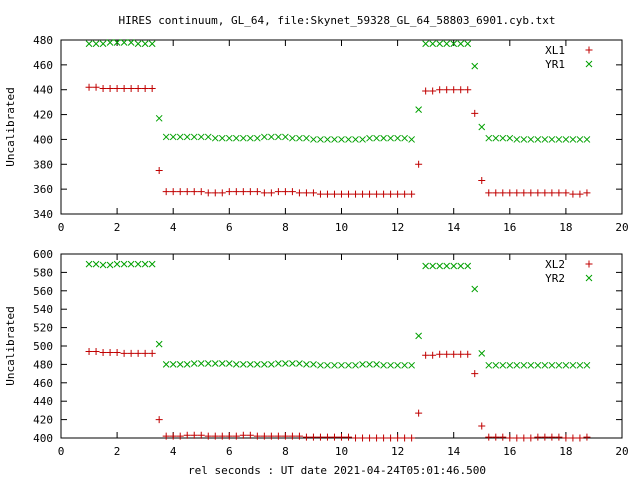 Image resolution: width=640 pixels, height=480 pixels. Describe the element at coordinates (229, 227) in the screenshot. I see `x-tick-label: 6` at that location.